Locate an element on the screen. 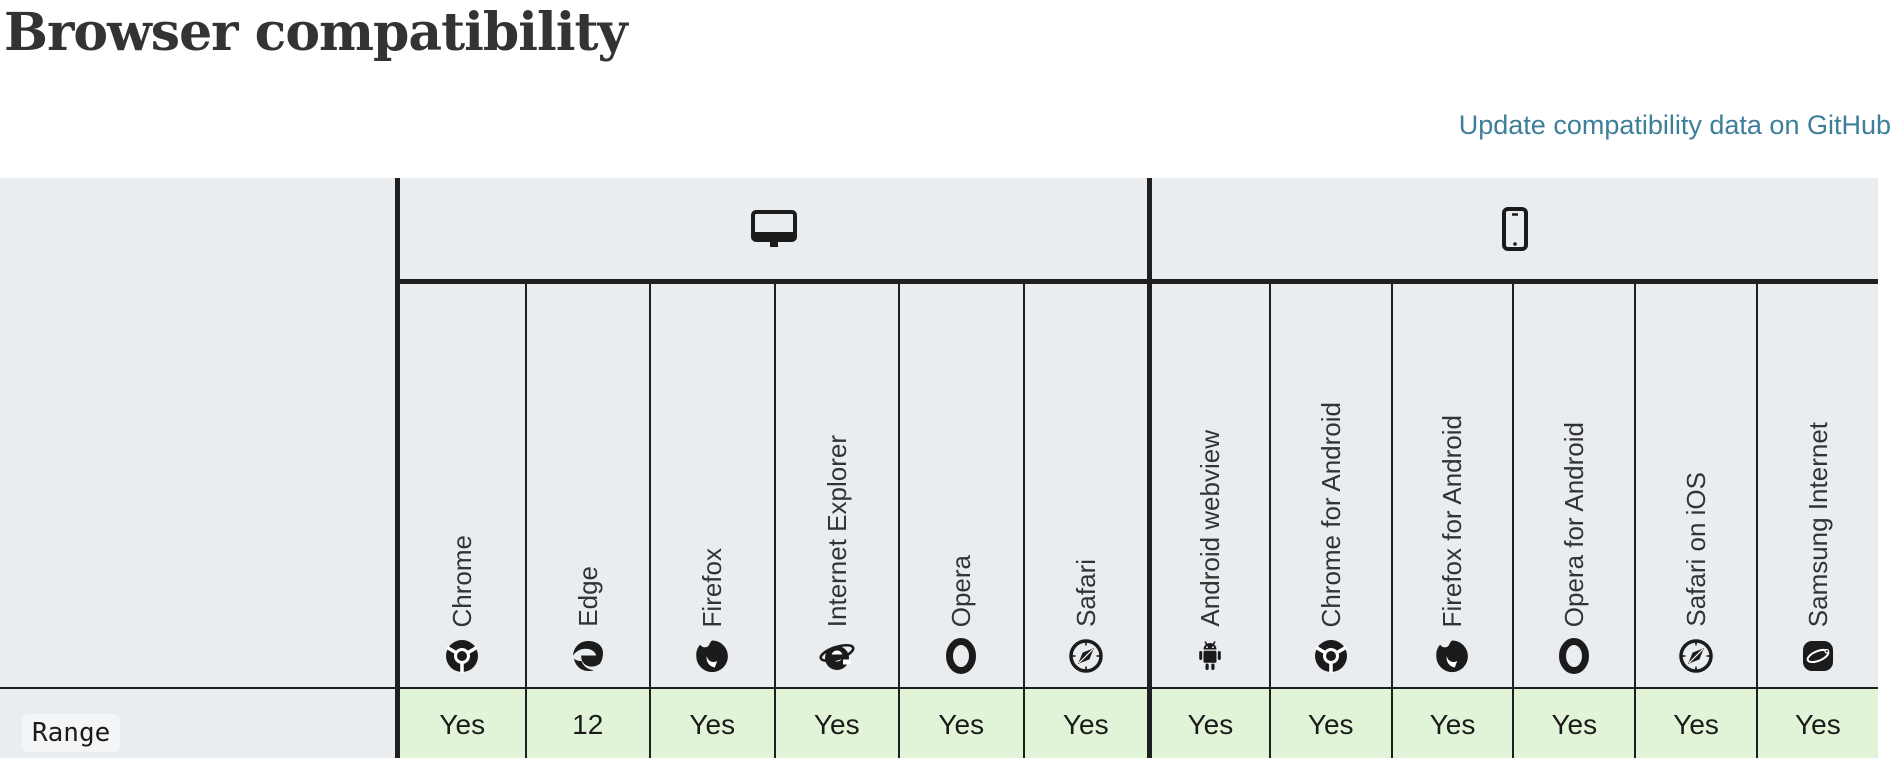 Image resolution: width=1898 pixels, height=758 pixels. support-cell-internet-explorer: Yes is located at coordinates (835, 722).